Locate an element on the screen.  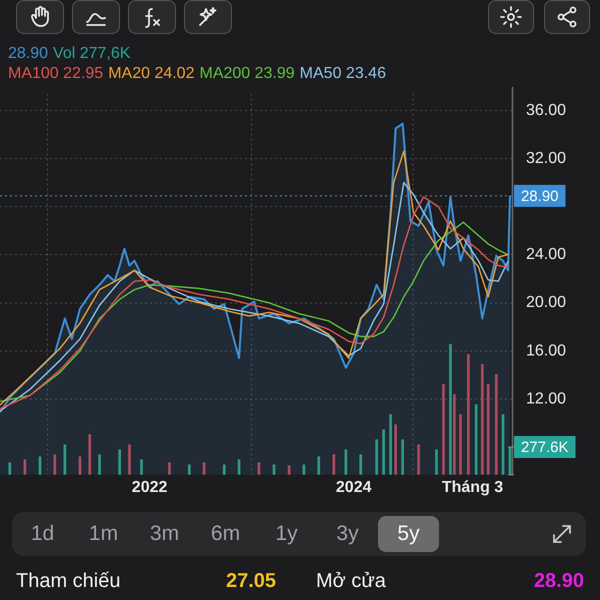
text: 6m is located at coordinates (226, 534).